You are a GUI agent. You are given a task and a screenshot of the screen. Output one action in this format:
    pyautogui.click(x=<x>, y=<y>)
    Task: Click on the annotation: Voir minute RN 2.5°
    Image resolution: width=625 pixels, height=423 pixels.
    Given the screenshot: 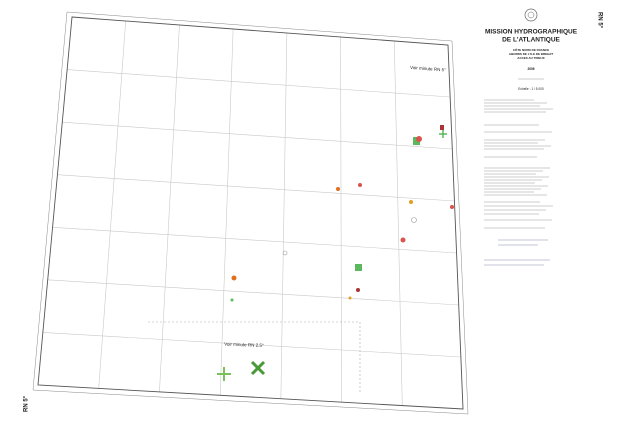 What is the action you would take?
    pyautogui.click(x=244, y=344)
    